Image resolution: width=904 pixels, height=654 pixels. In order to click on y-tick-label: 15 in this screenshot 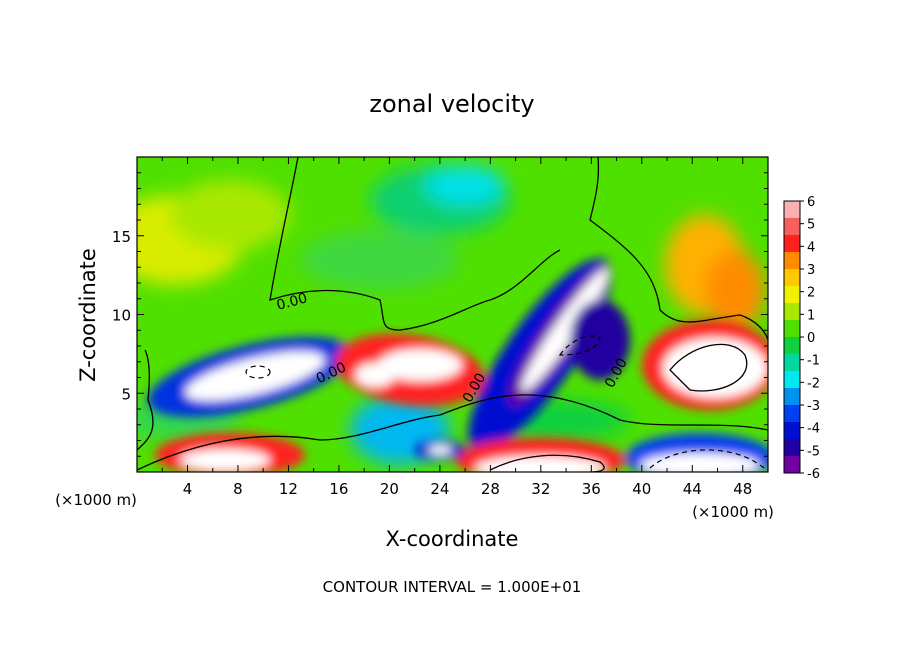, I will do `click(121, 237)`.